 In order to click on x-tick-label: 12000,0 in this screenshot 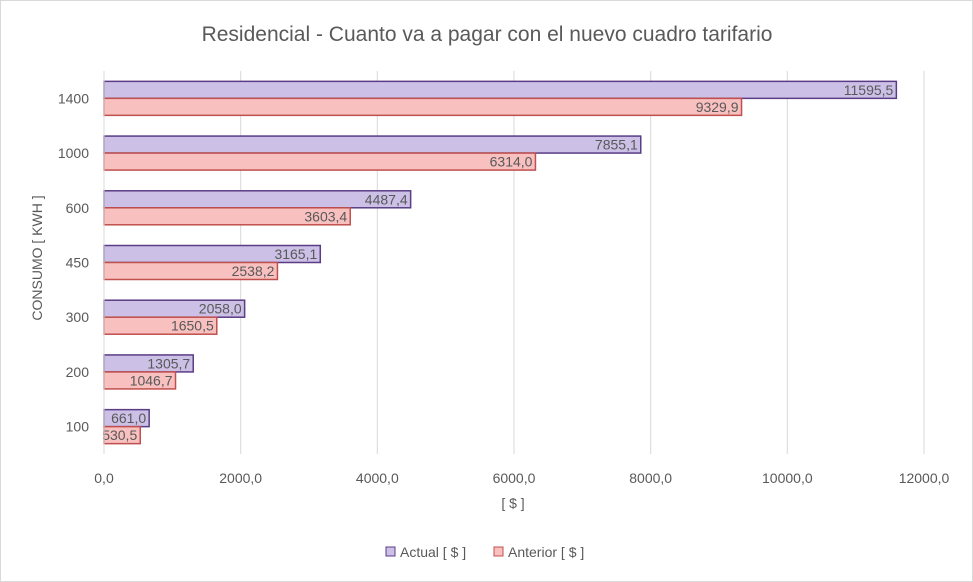, I will do `click(924, 478)`.